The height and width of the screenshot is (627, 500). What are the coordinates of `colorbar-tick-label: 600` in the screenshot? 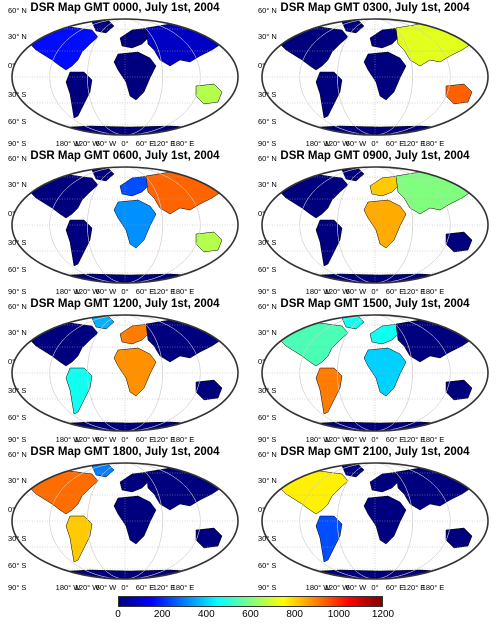 It's located at (250, 614).